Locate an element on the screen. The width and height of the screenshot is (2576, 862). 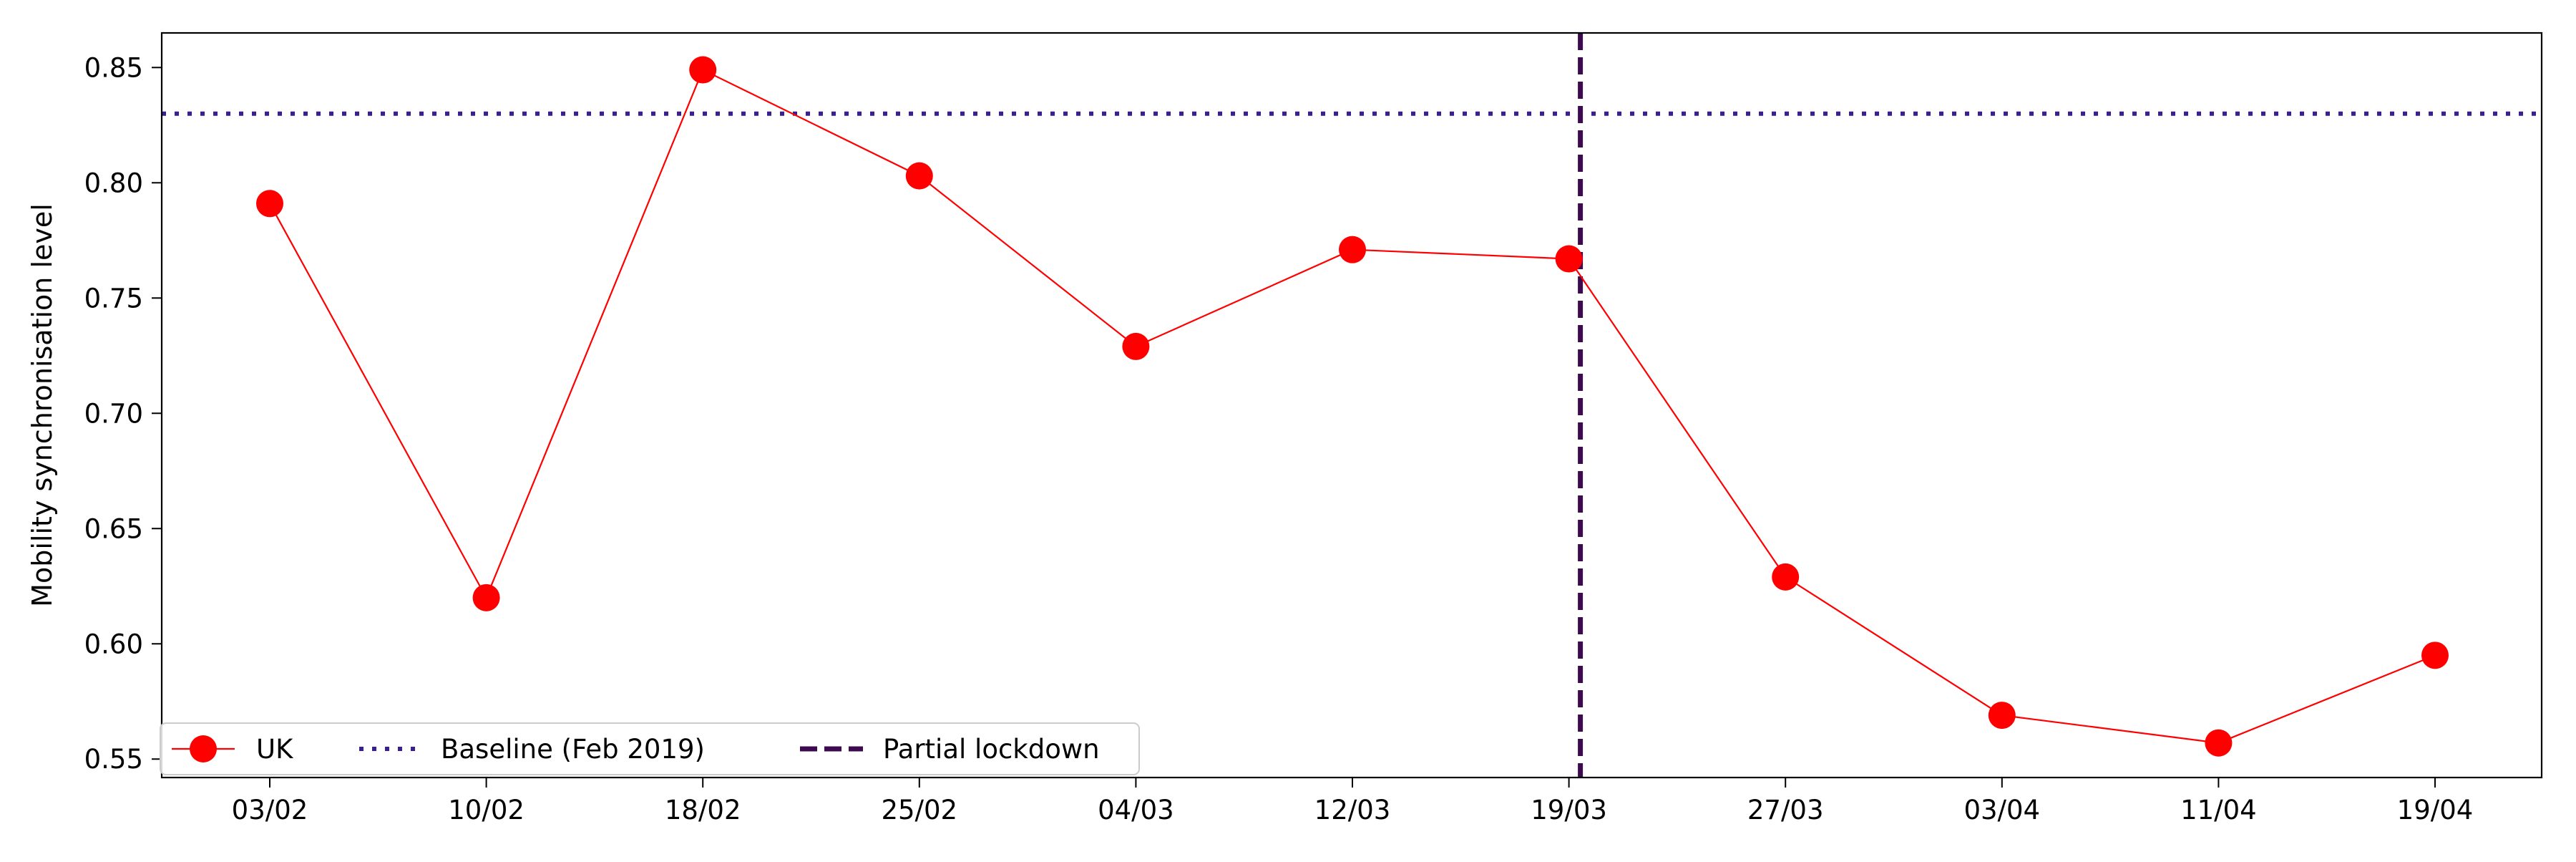
x-tick-label: 18/02 is located at coordinates (703, 810).